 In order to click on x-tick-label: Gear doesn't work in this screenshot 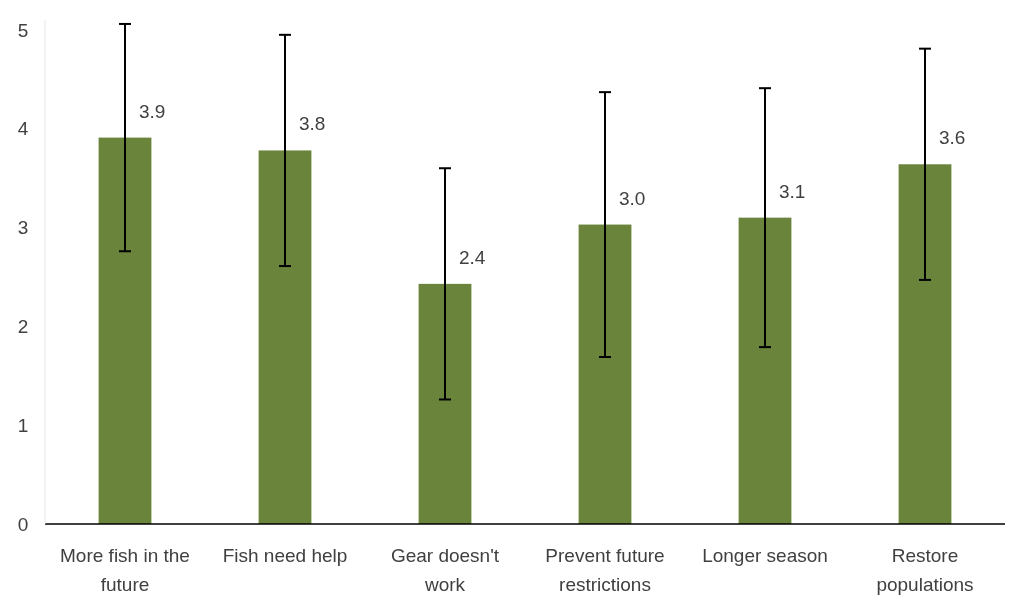, I will do `click(445, 570)`.